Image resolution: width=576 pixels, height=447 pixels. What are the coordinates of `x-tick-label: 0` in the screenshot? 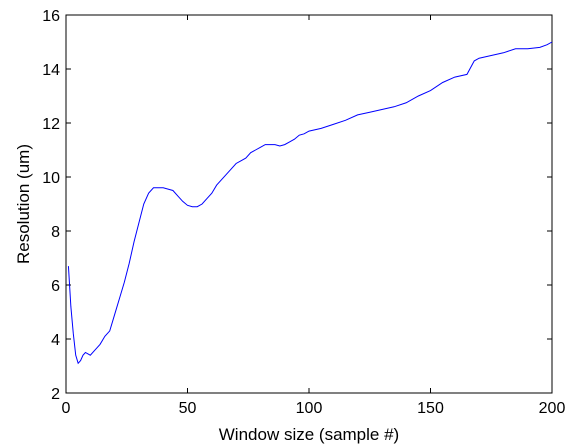 It's located at (66, 408).